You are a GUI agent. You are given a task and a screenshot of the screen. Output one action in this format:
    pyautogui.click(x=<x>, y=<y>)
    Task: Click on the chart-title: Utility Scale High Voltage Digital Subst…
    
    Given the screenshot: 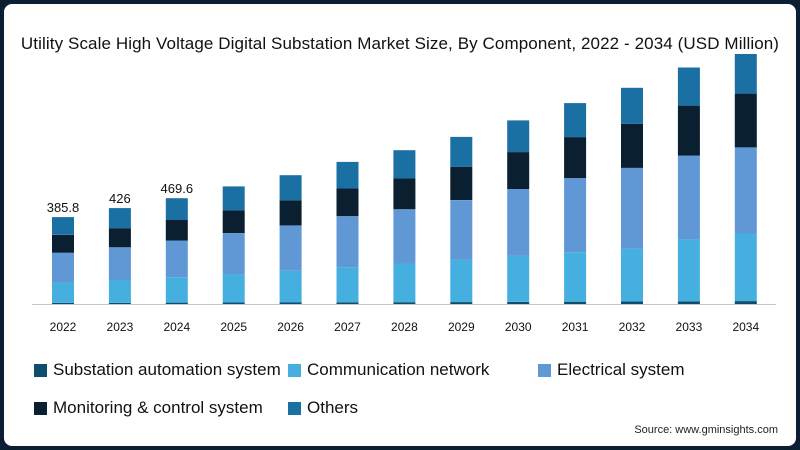 What is the action you would take?
    pyautogui.click(x=400, y=43)
    